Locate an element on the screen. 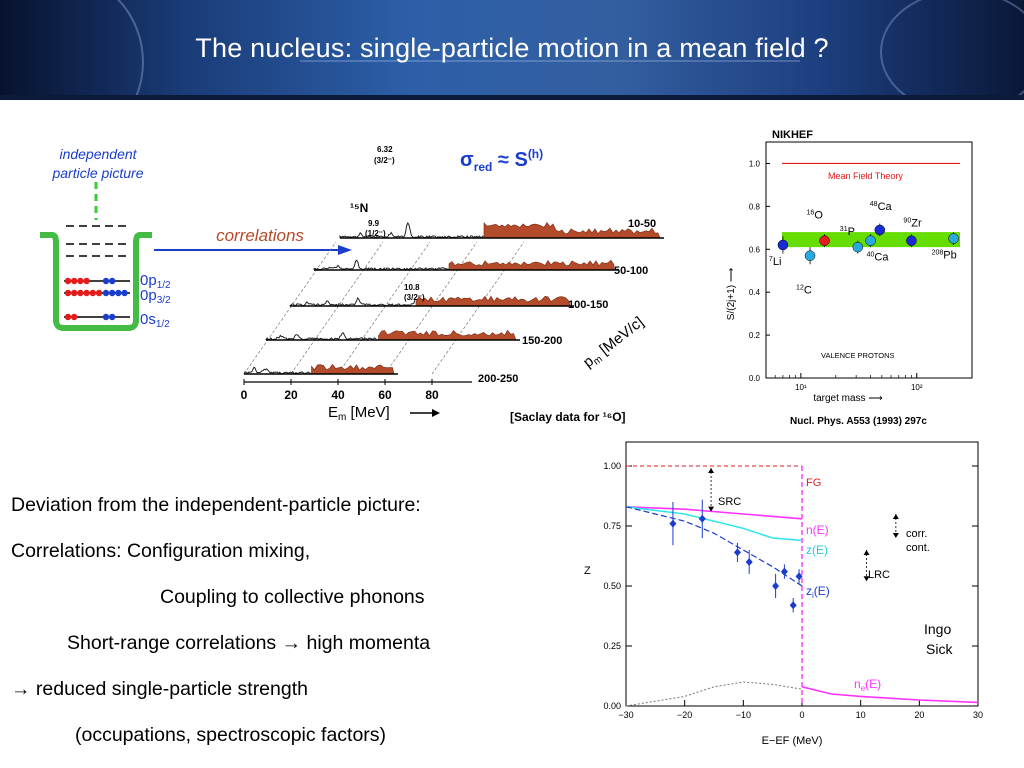  nucleus-label: 48Ca is located at coordinates (881, 207).